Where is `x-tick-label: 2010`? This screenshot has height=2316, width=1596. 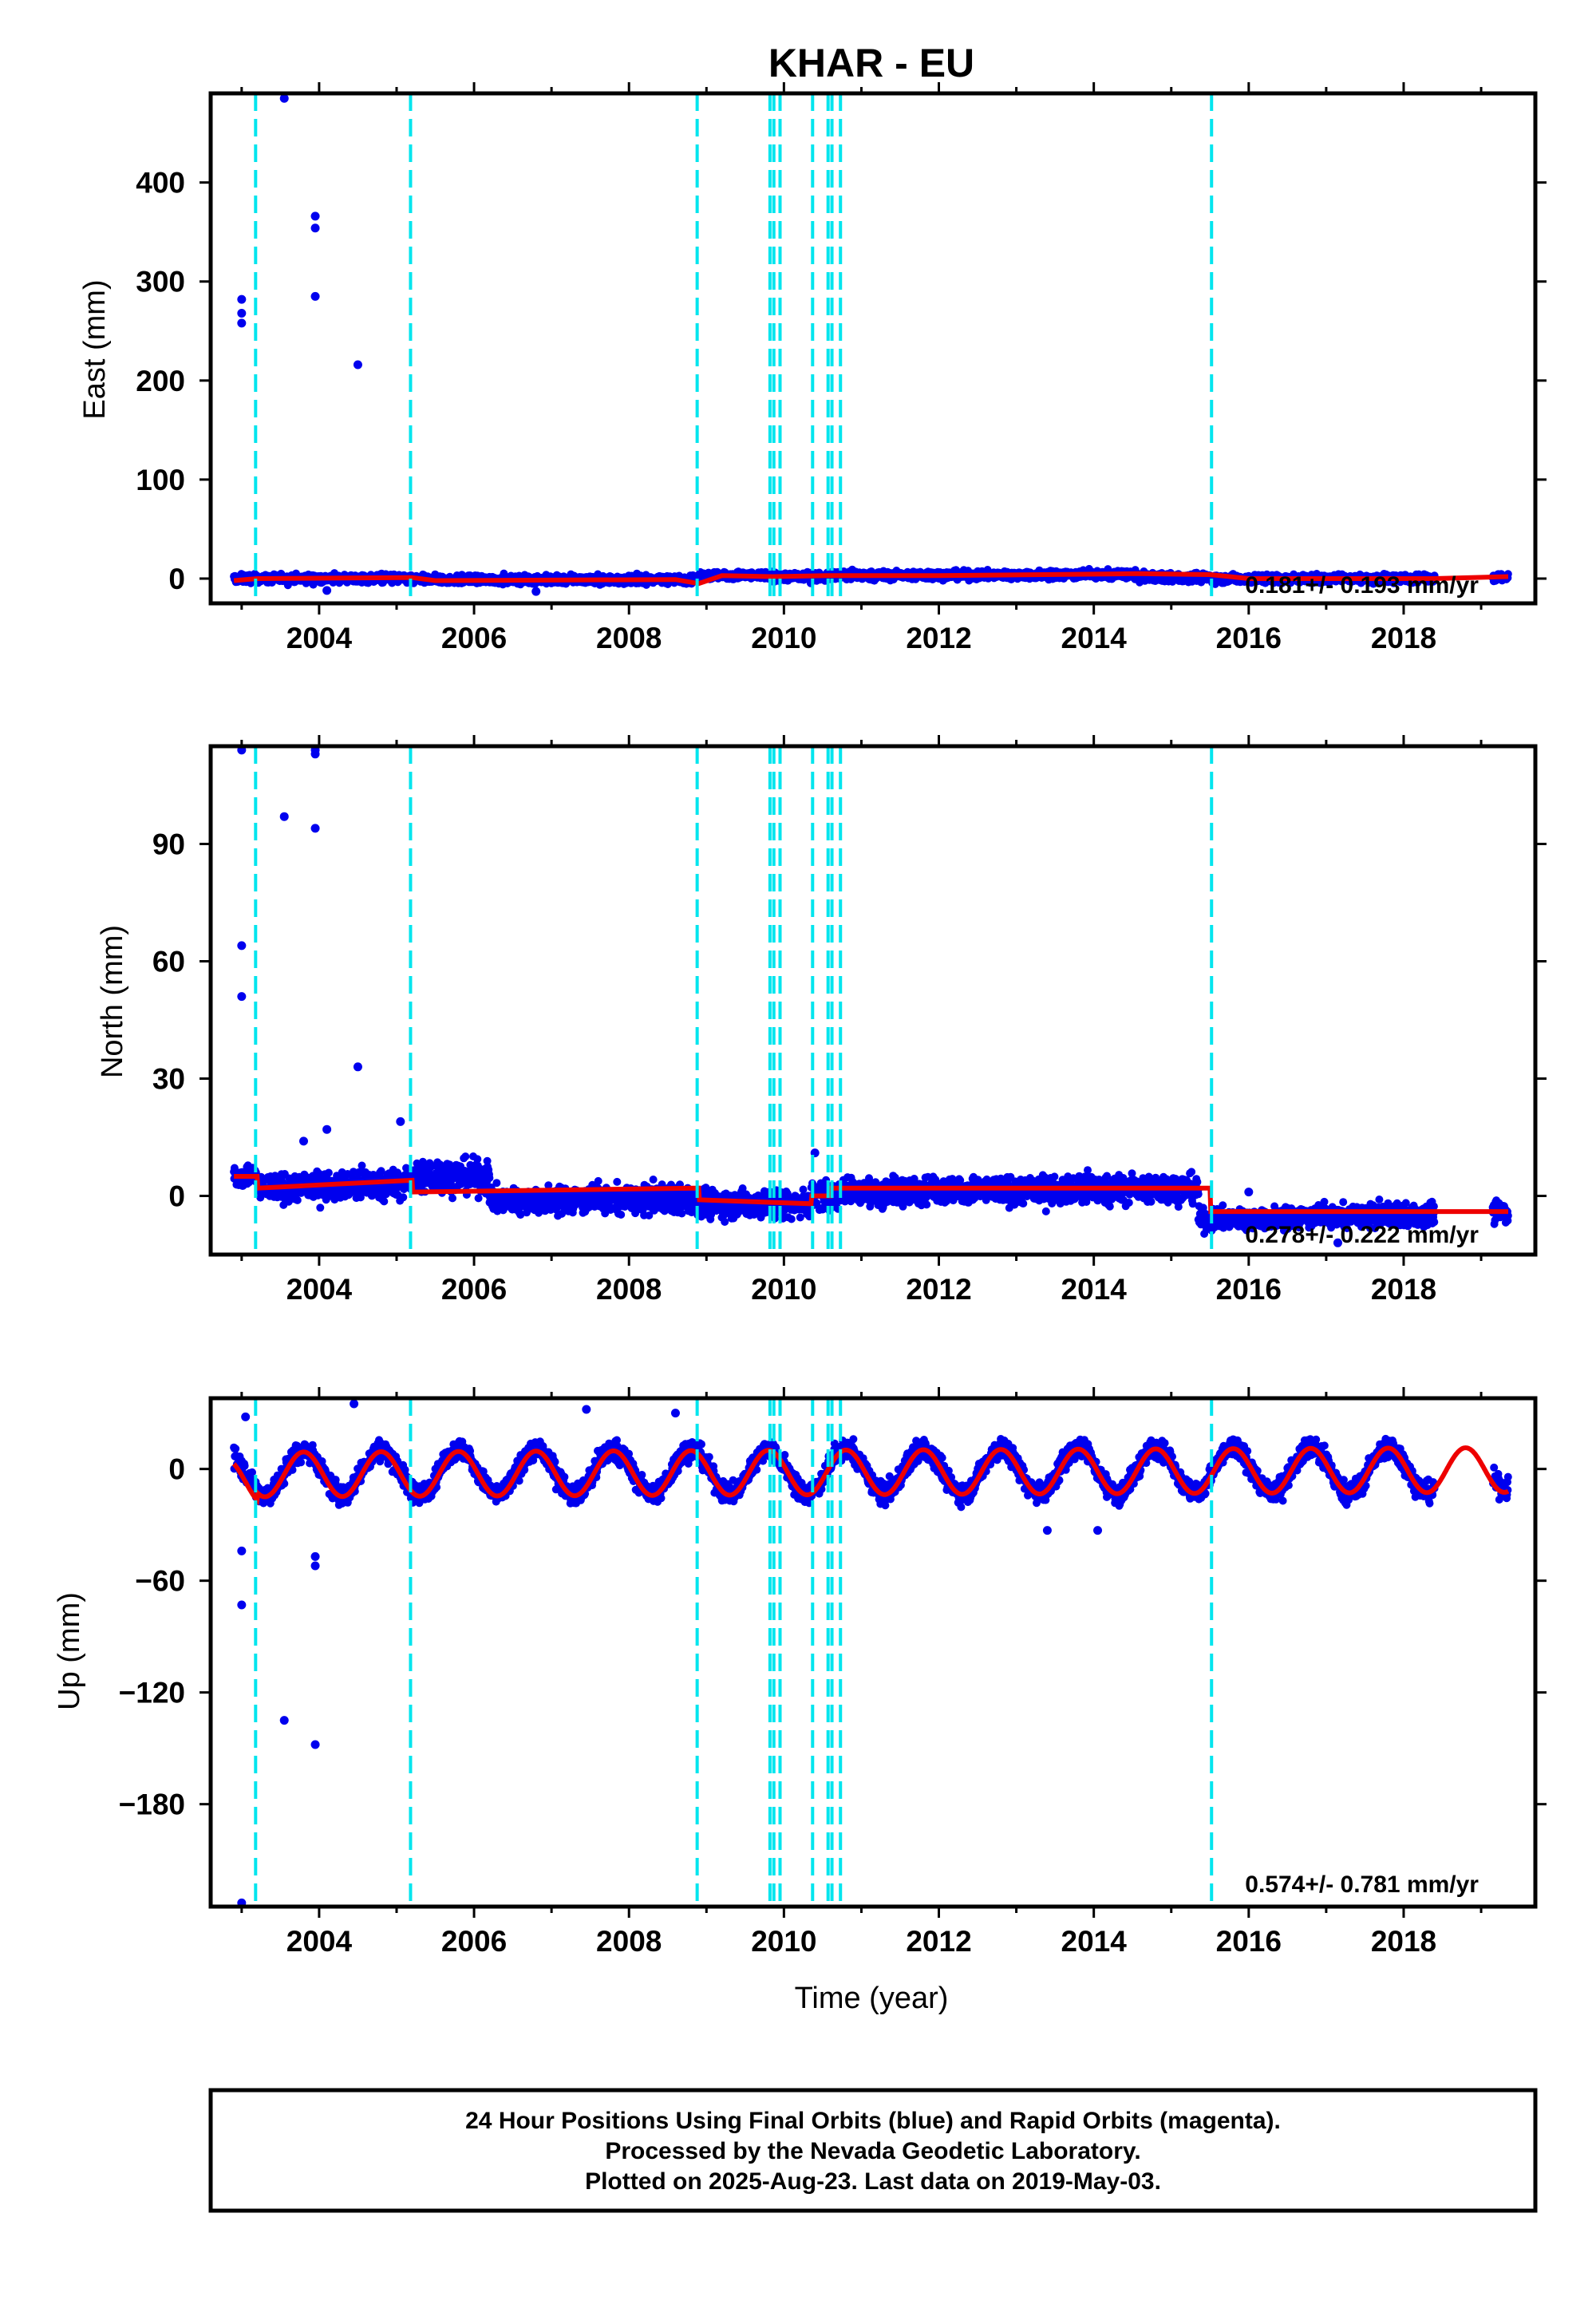
x-tick-label: 2010 is located at coordinates (783, 638).